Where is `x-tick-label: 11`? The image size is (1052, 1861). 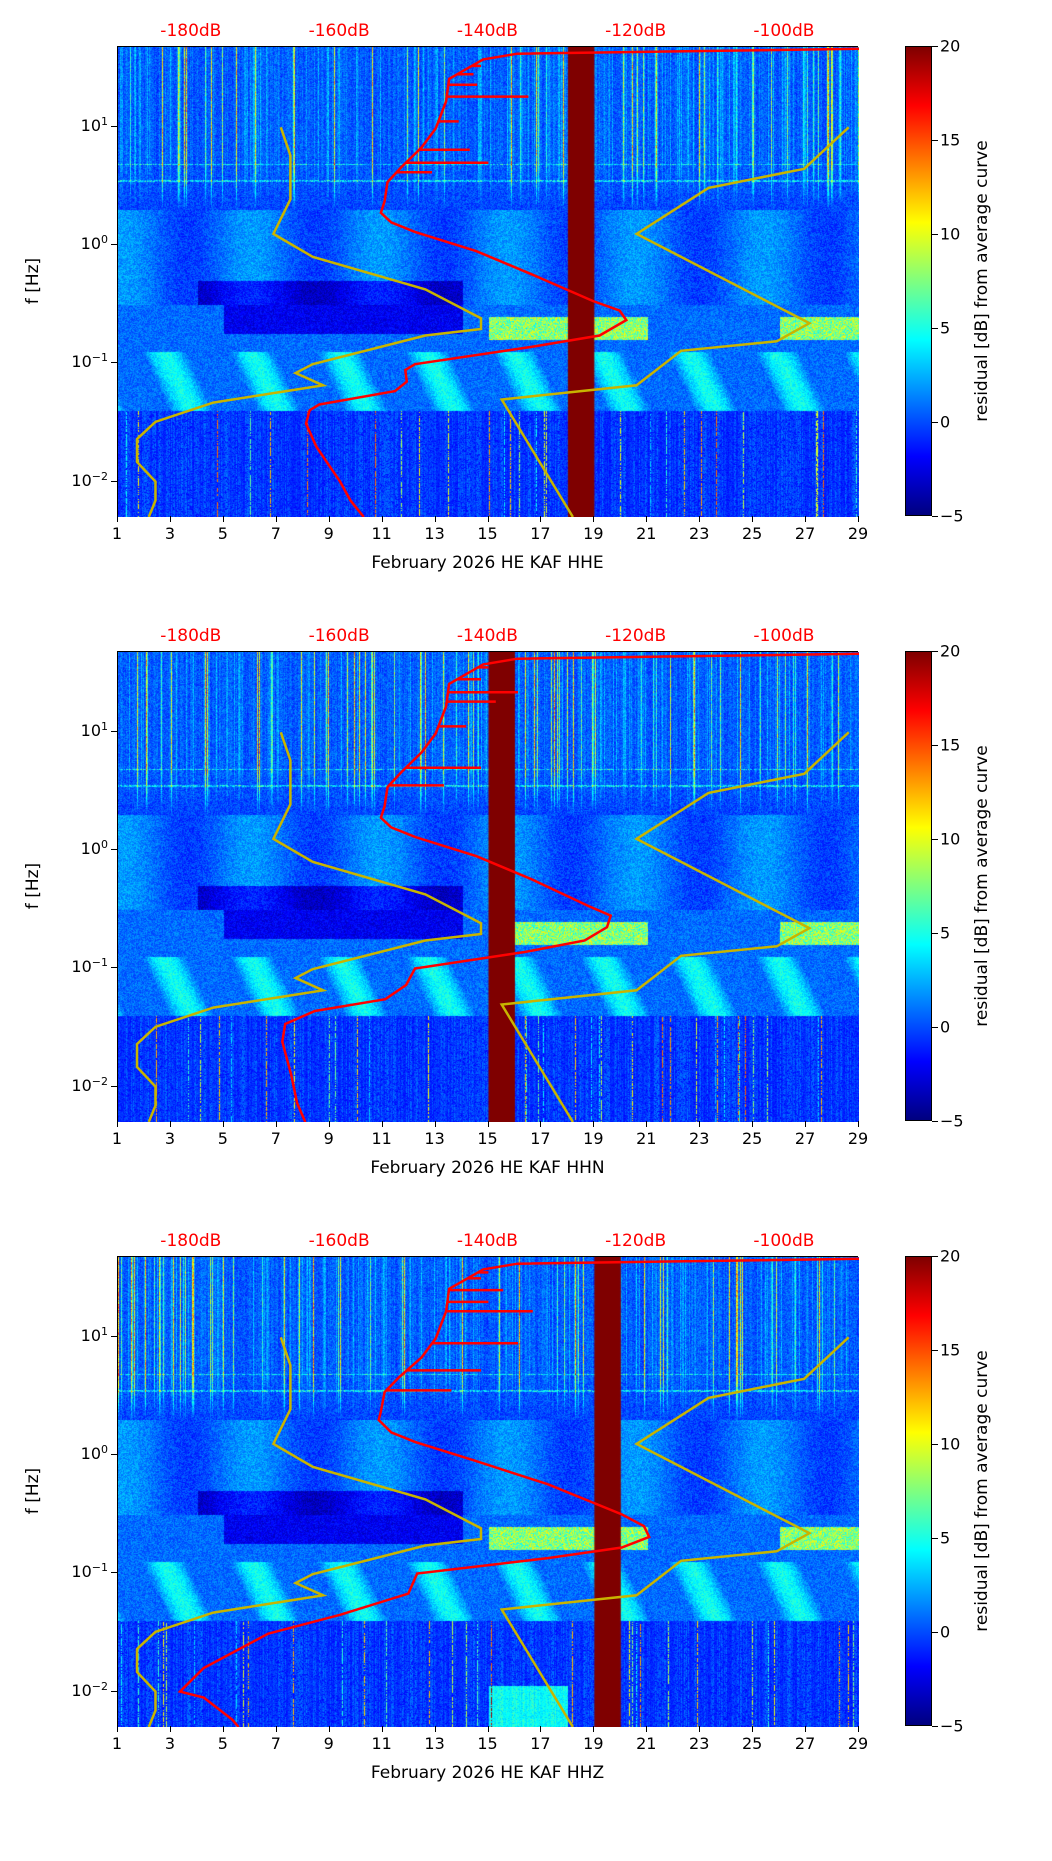
x-tick-label: 11 is located at coordinates (381, 533).